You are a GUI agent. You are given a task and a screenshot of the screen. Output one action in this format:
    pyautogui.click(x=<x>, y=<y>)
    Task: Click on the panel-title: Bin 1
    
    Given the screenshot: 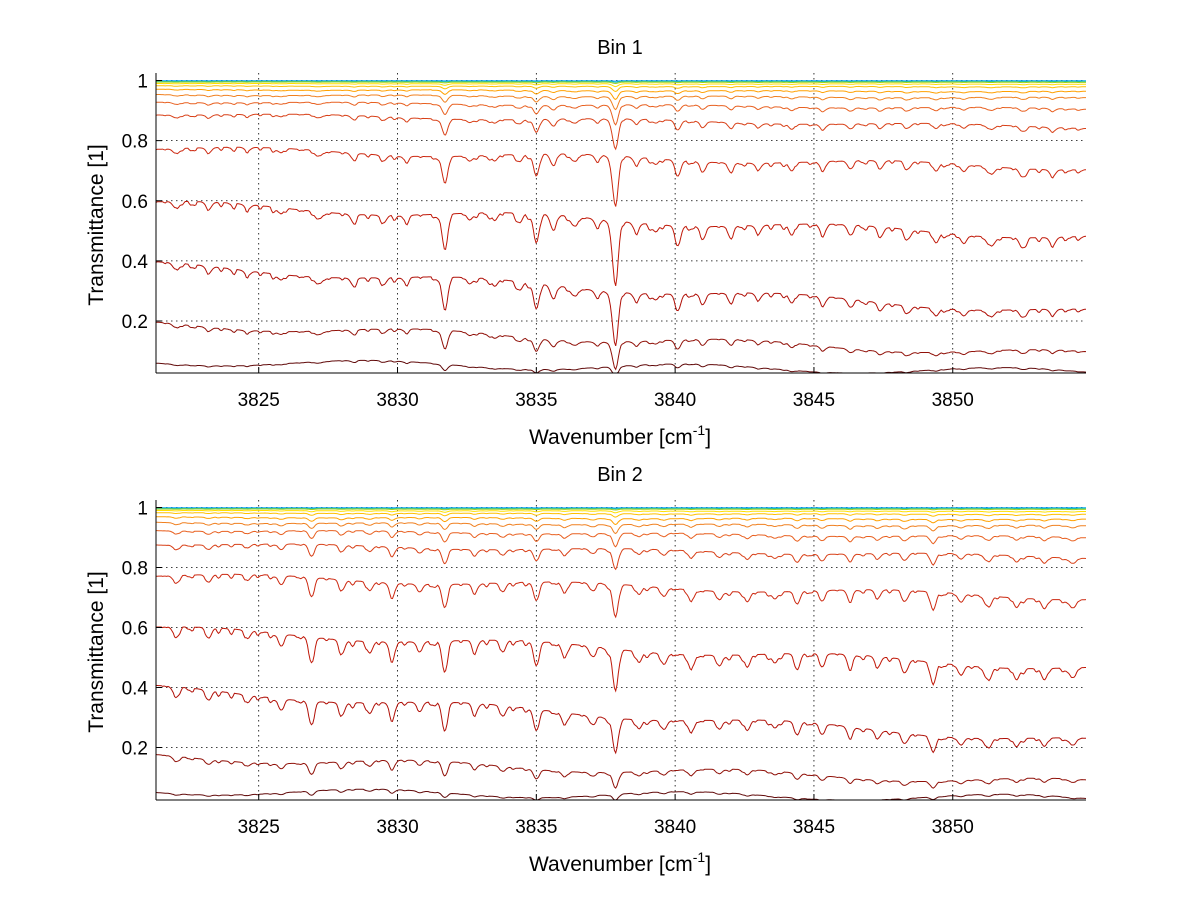 What is the action you would take?
    pyautogui.click(x=620, y=48)
    